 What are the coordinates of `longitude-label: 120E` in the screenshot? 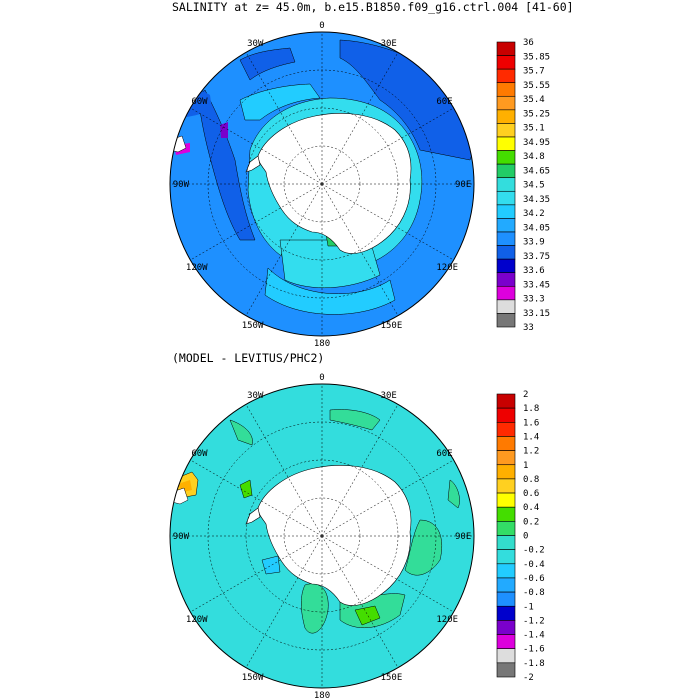 It's located at (447, 268).